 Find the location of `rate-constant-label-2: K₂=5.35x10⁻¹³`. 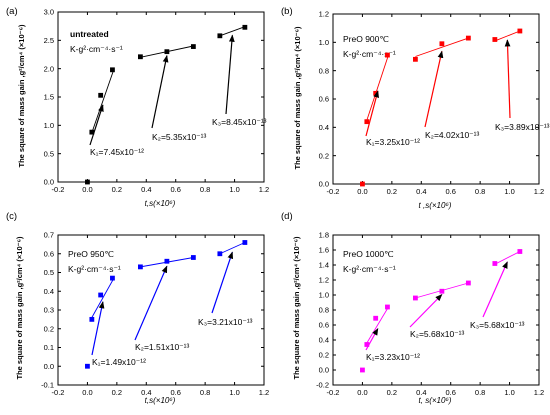

rate-constant-label-2: K₂=5.35x10⁻¹³ is located at coordinates (179, 137).